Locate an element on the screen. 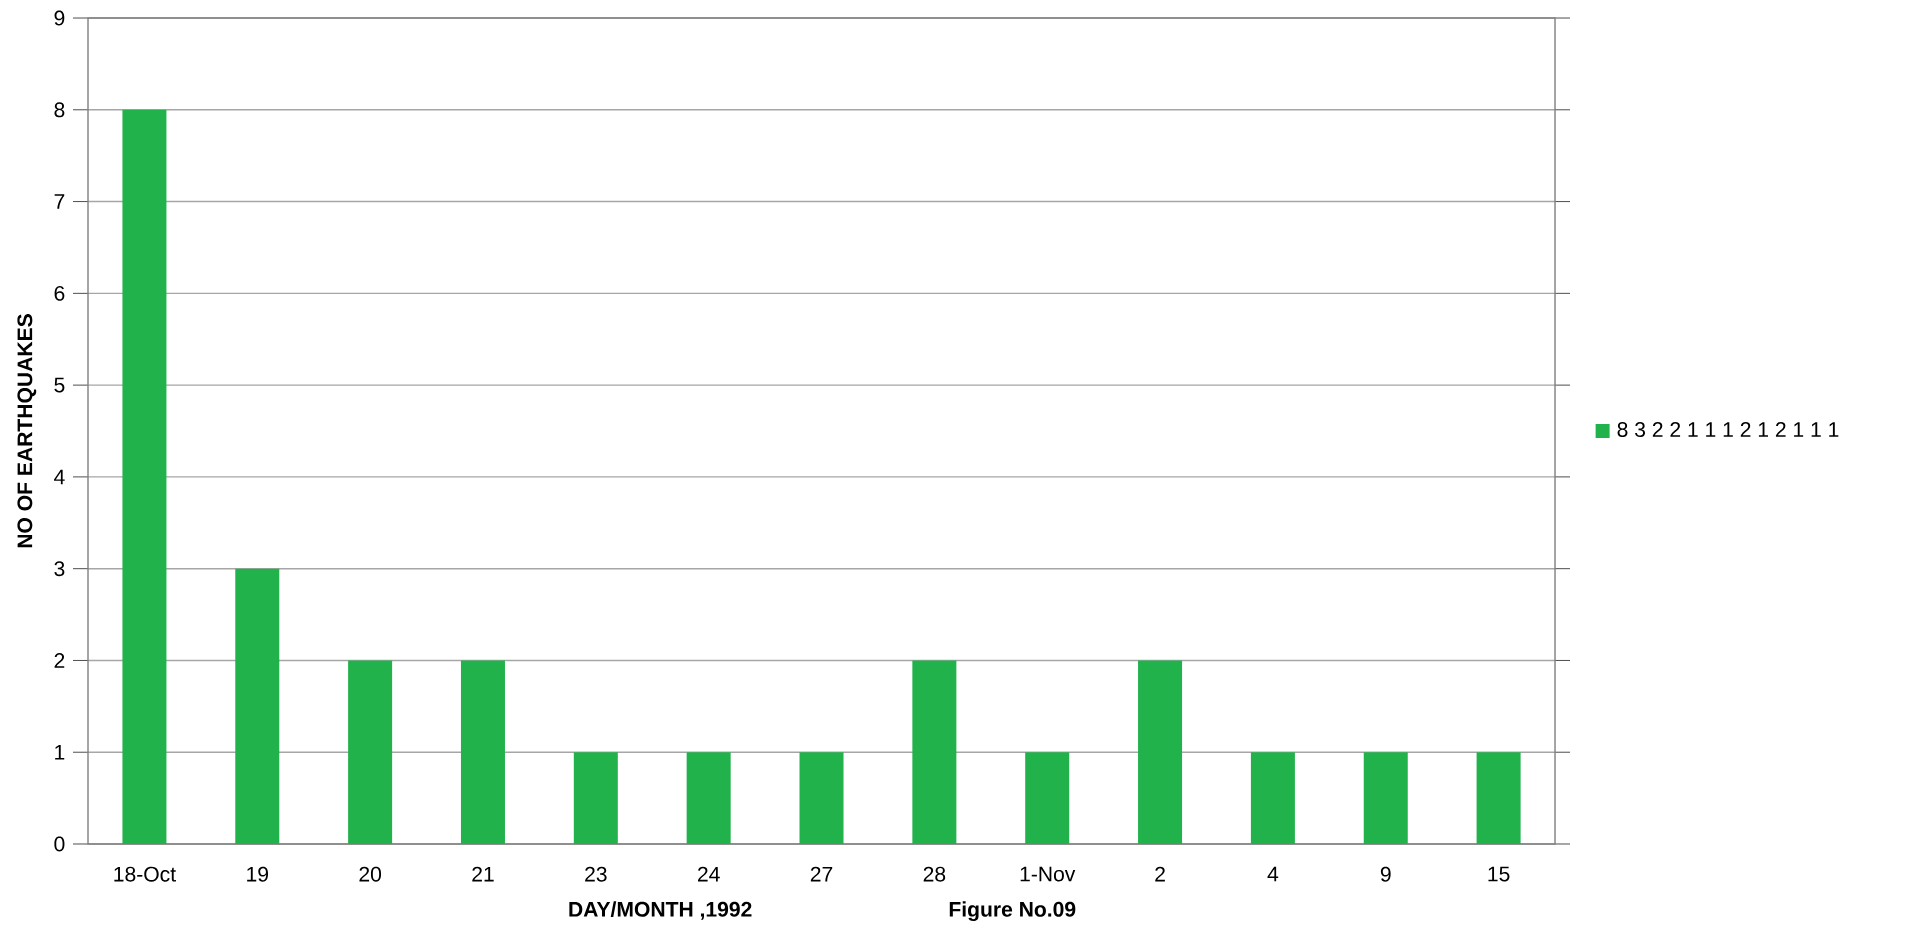 The height and width of the screenshot is (947, 1915). y-axis-title: NO OF EARTHQUAKES is located at coordinates (27, 431).